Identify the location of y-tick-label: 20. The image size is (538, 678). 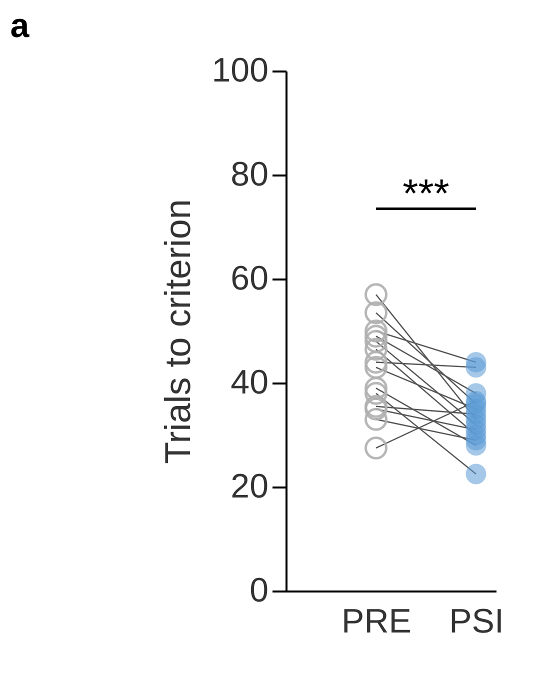
(249, 487).